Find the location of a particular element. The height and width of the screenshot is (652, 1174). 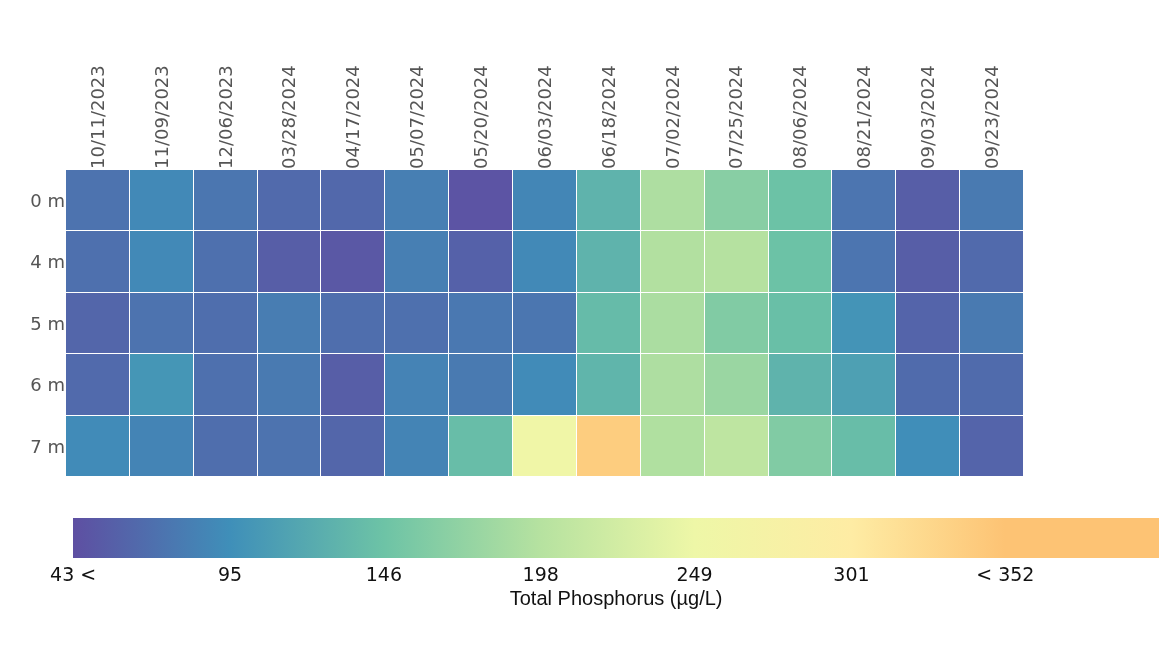

color-bar-label: 95 is located at coordinates (230, 574).